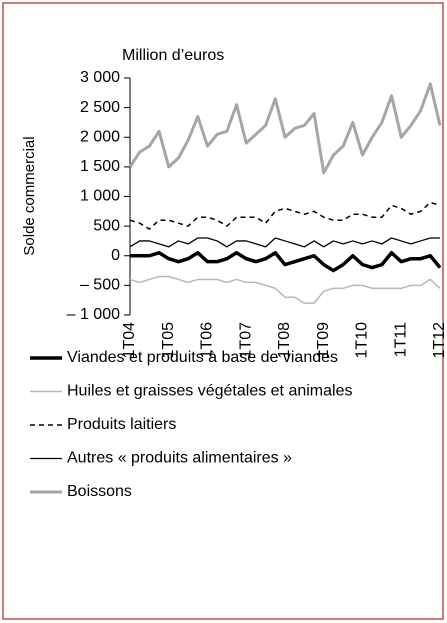 The width and height of the screenshot is (447, 623). I want to click on y-tick-label: 0, so click(115, 255).